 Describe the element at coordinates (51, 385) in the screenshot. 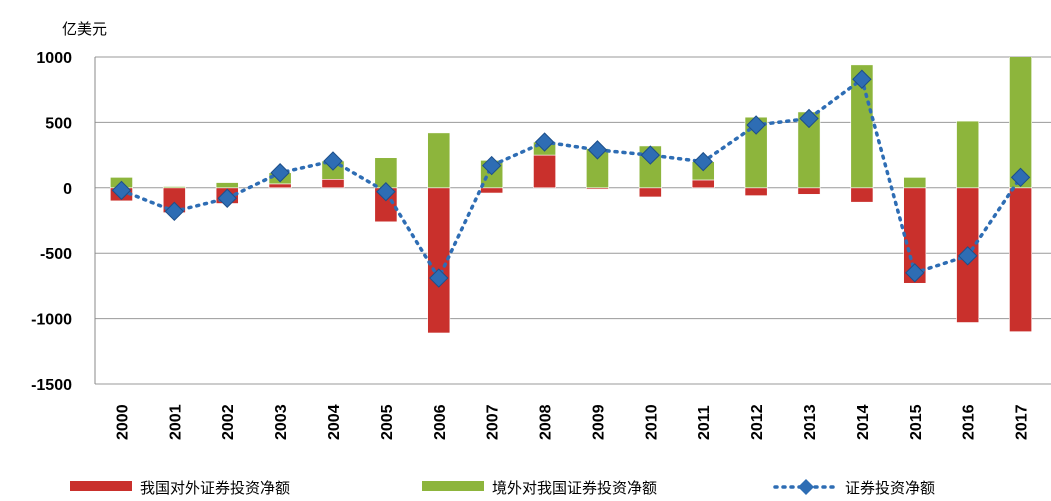

I see `y-tick-label: -1500` at that location.